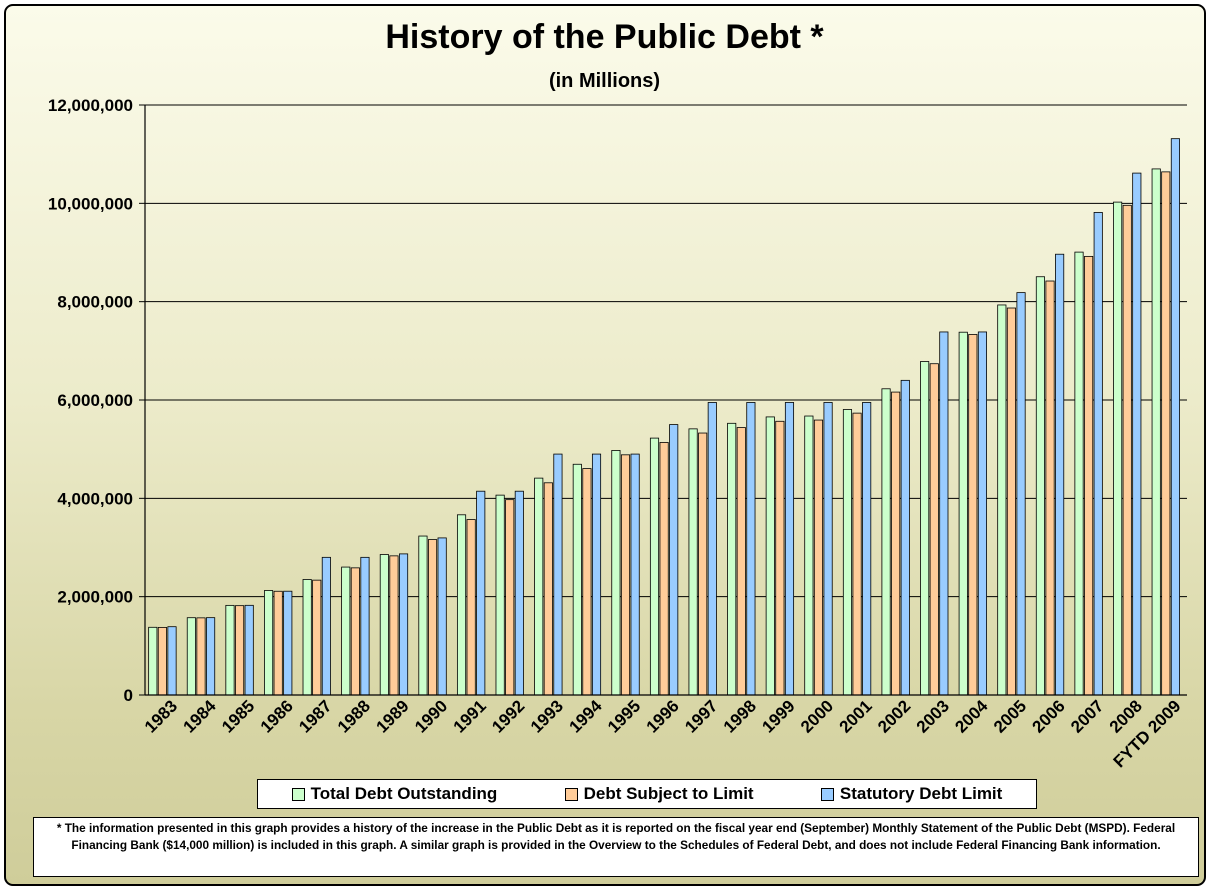 The height and width of the screenshot is (889, 1209). Describe the element at coordinates (95, 498) in the screenshot. I see `y-tick-label: 4,000,000` at that location.